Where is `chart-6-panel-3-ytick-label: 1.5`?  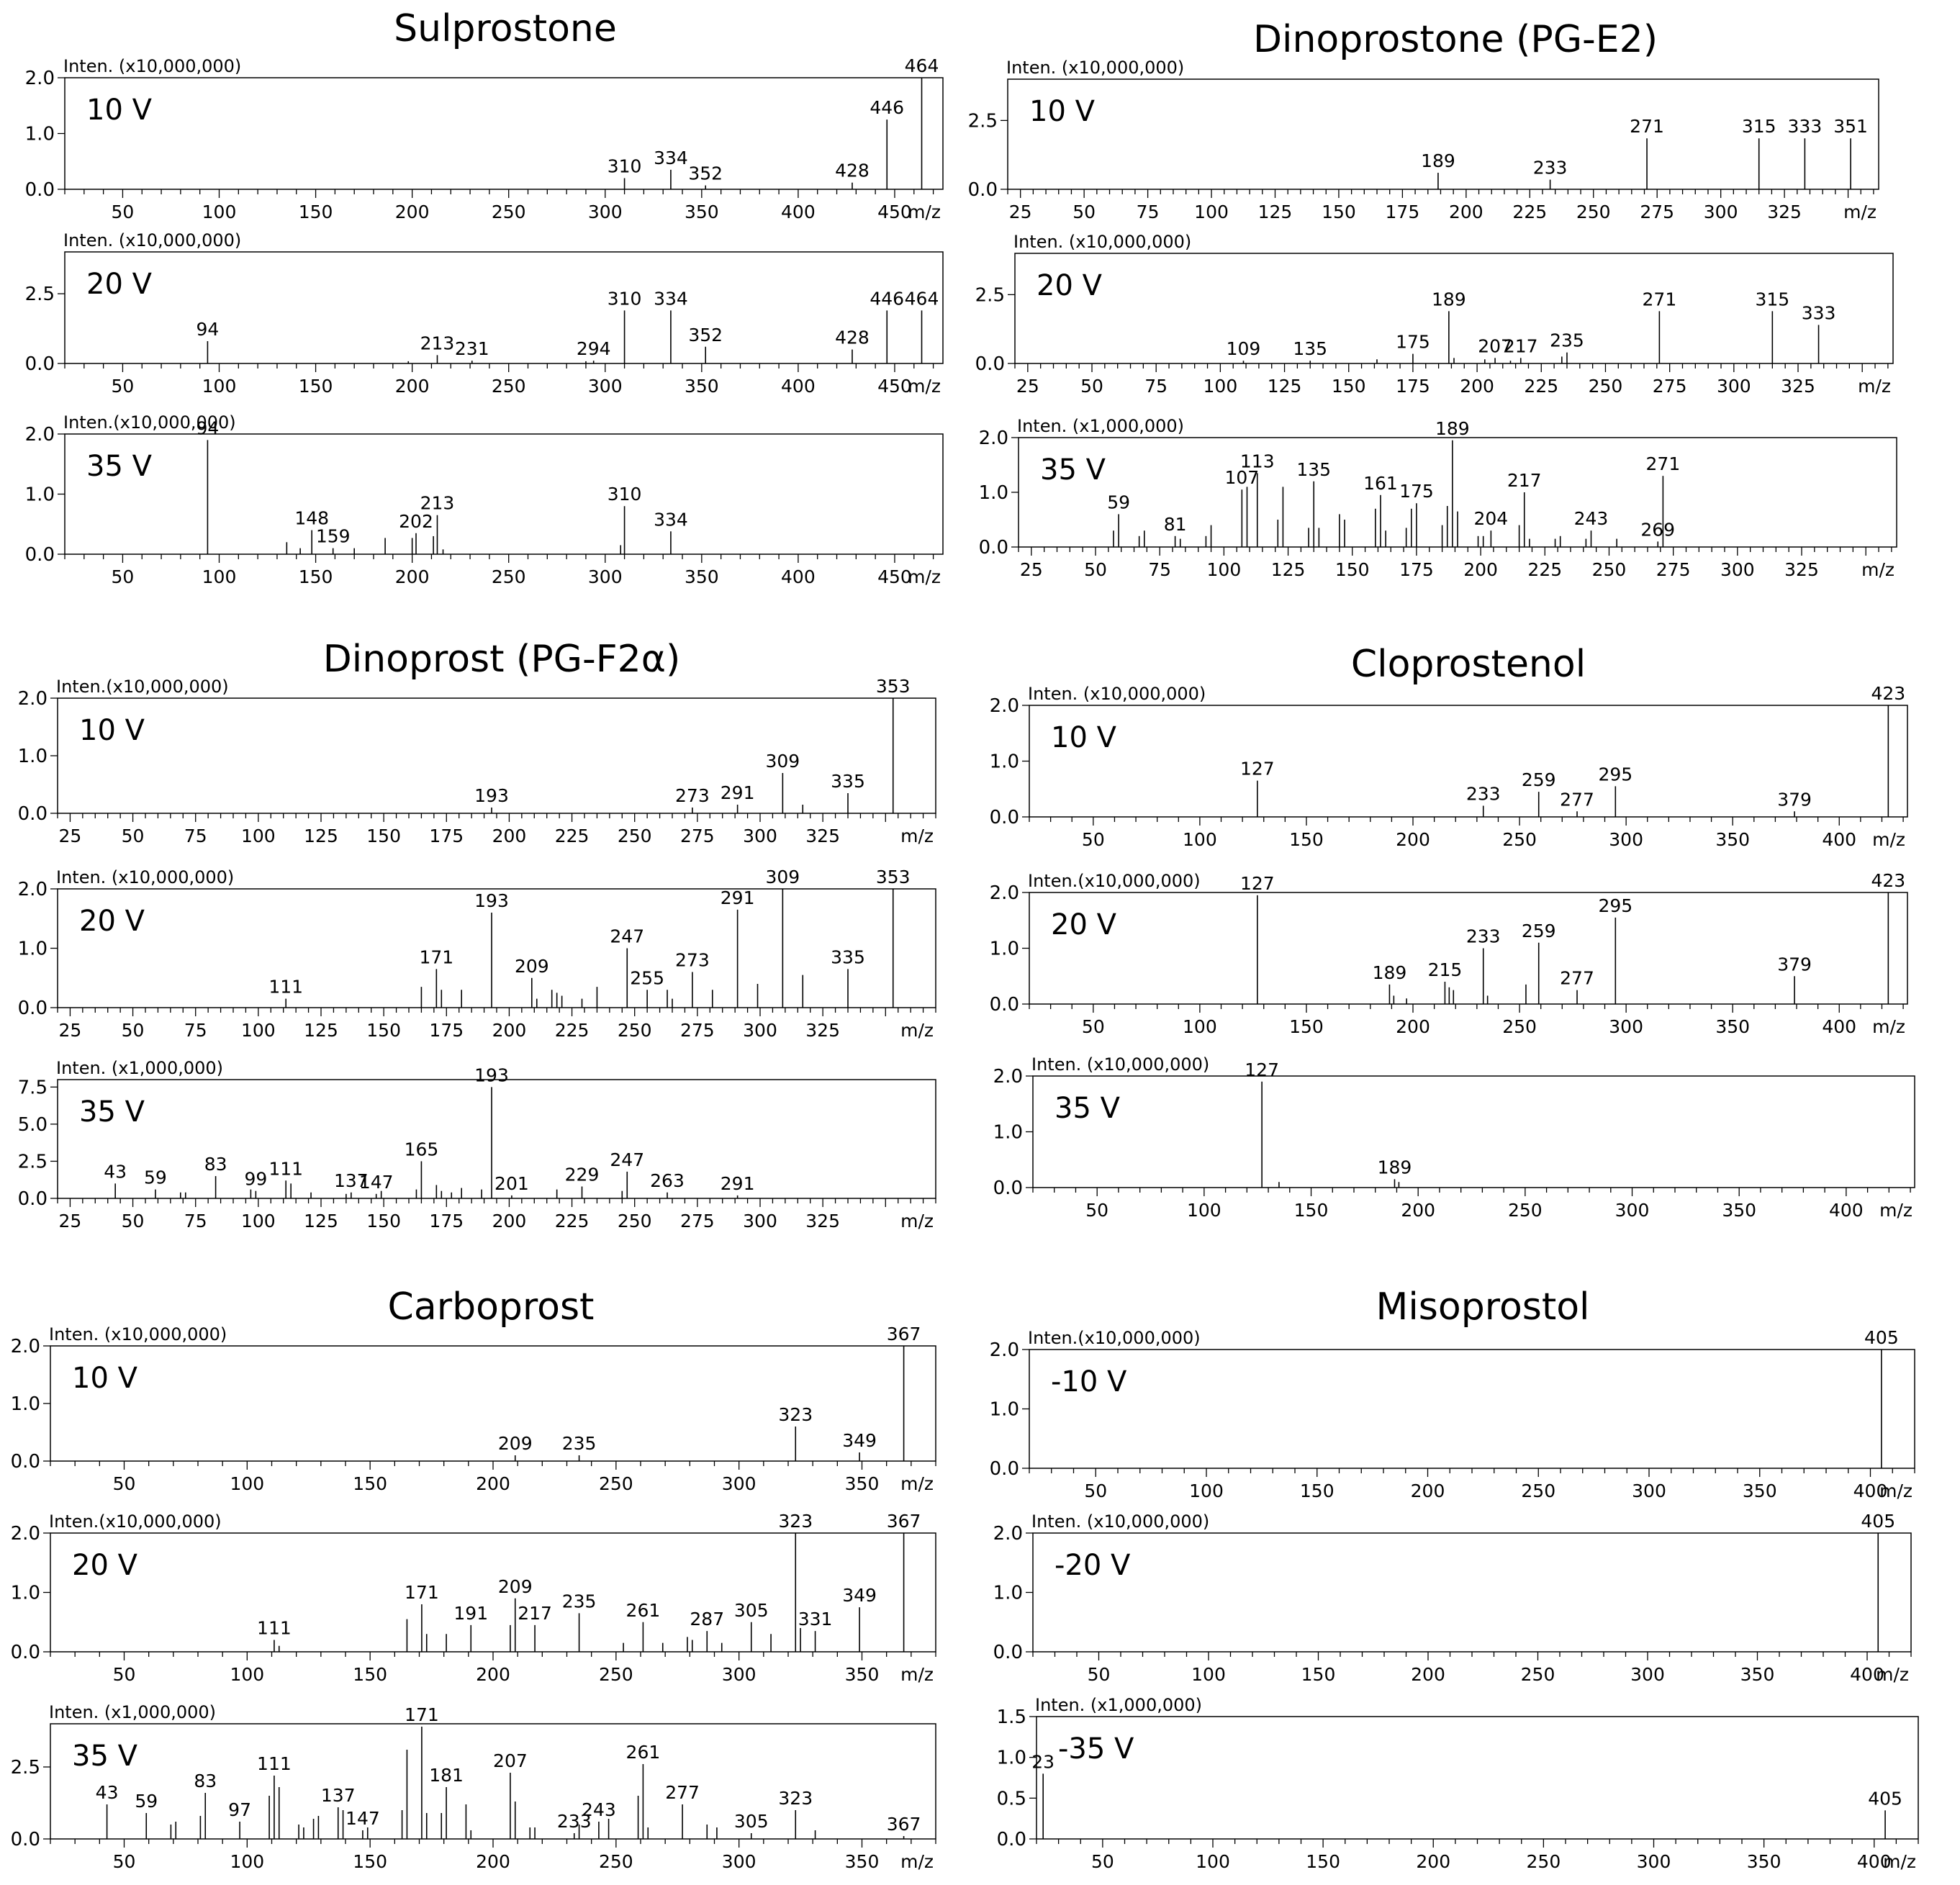
chart-6-panel-3-ytick-label: 1.5 is located at coordinates (1011, 1717).